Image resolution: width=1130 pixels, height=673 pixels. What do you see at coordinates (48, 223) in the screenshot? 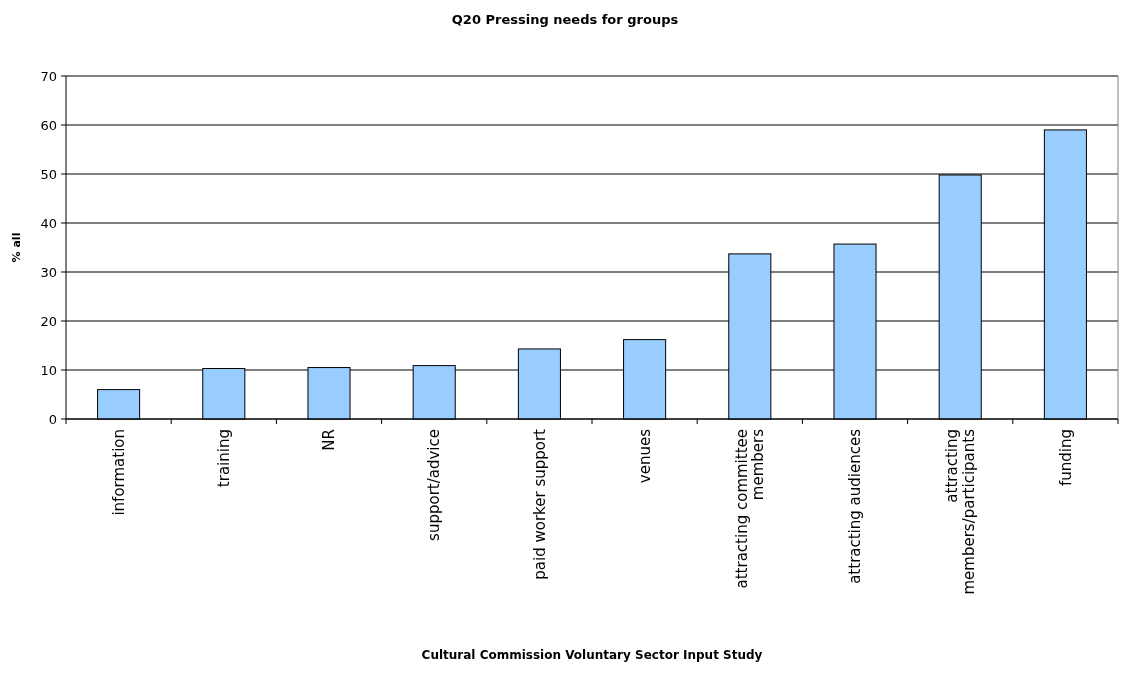
I see `y-tick-label: 40` at bounding box center [48, 223].